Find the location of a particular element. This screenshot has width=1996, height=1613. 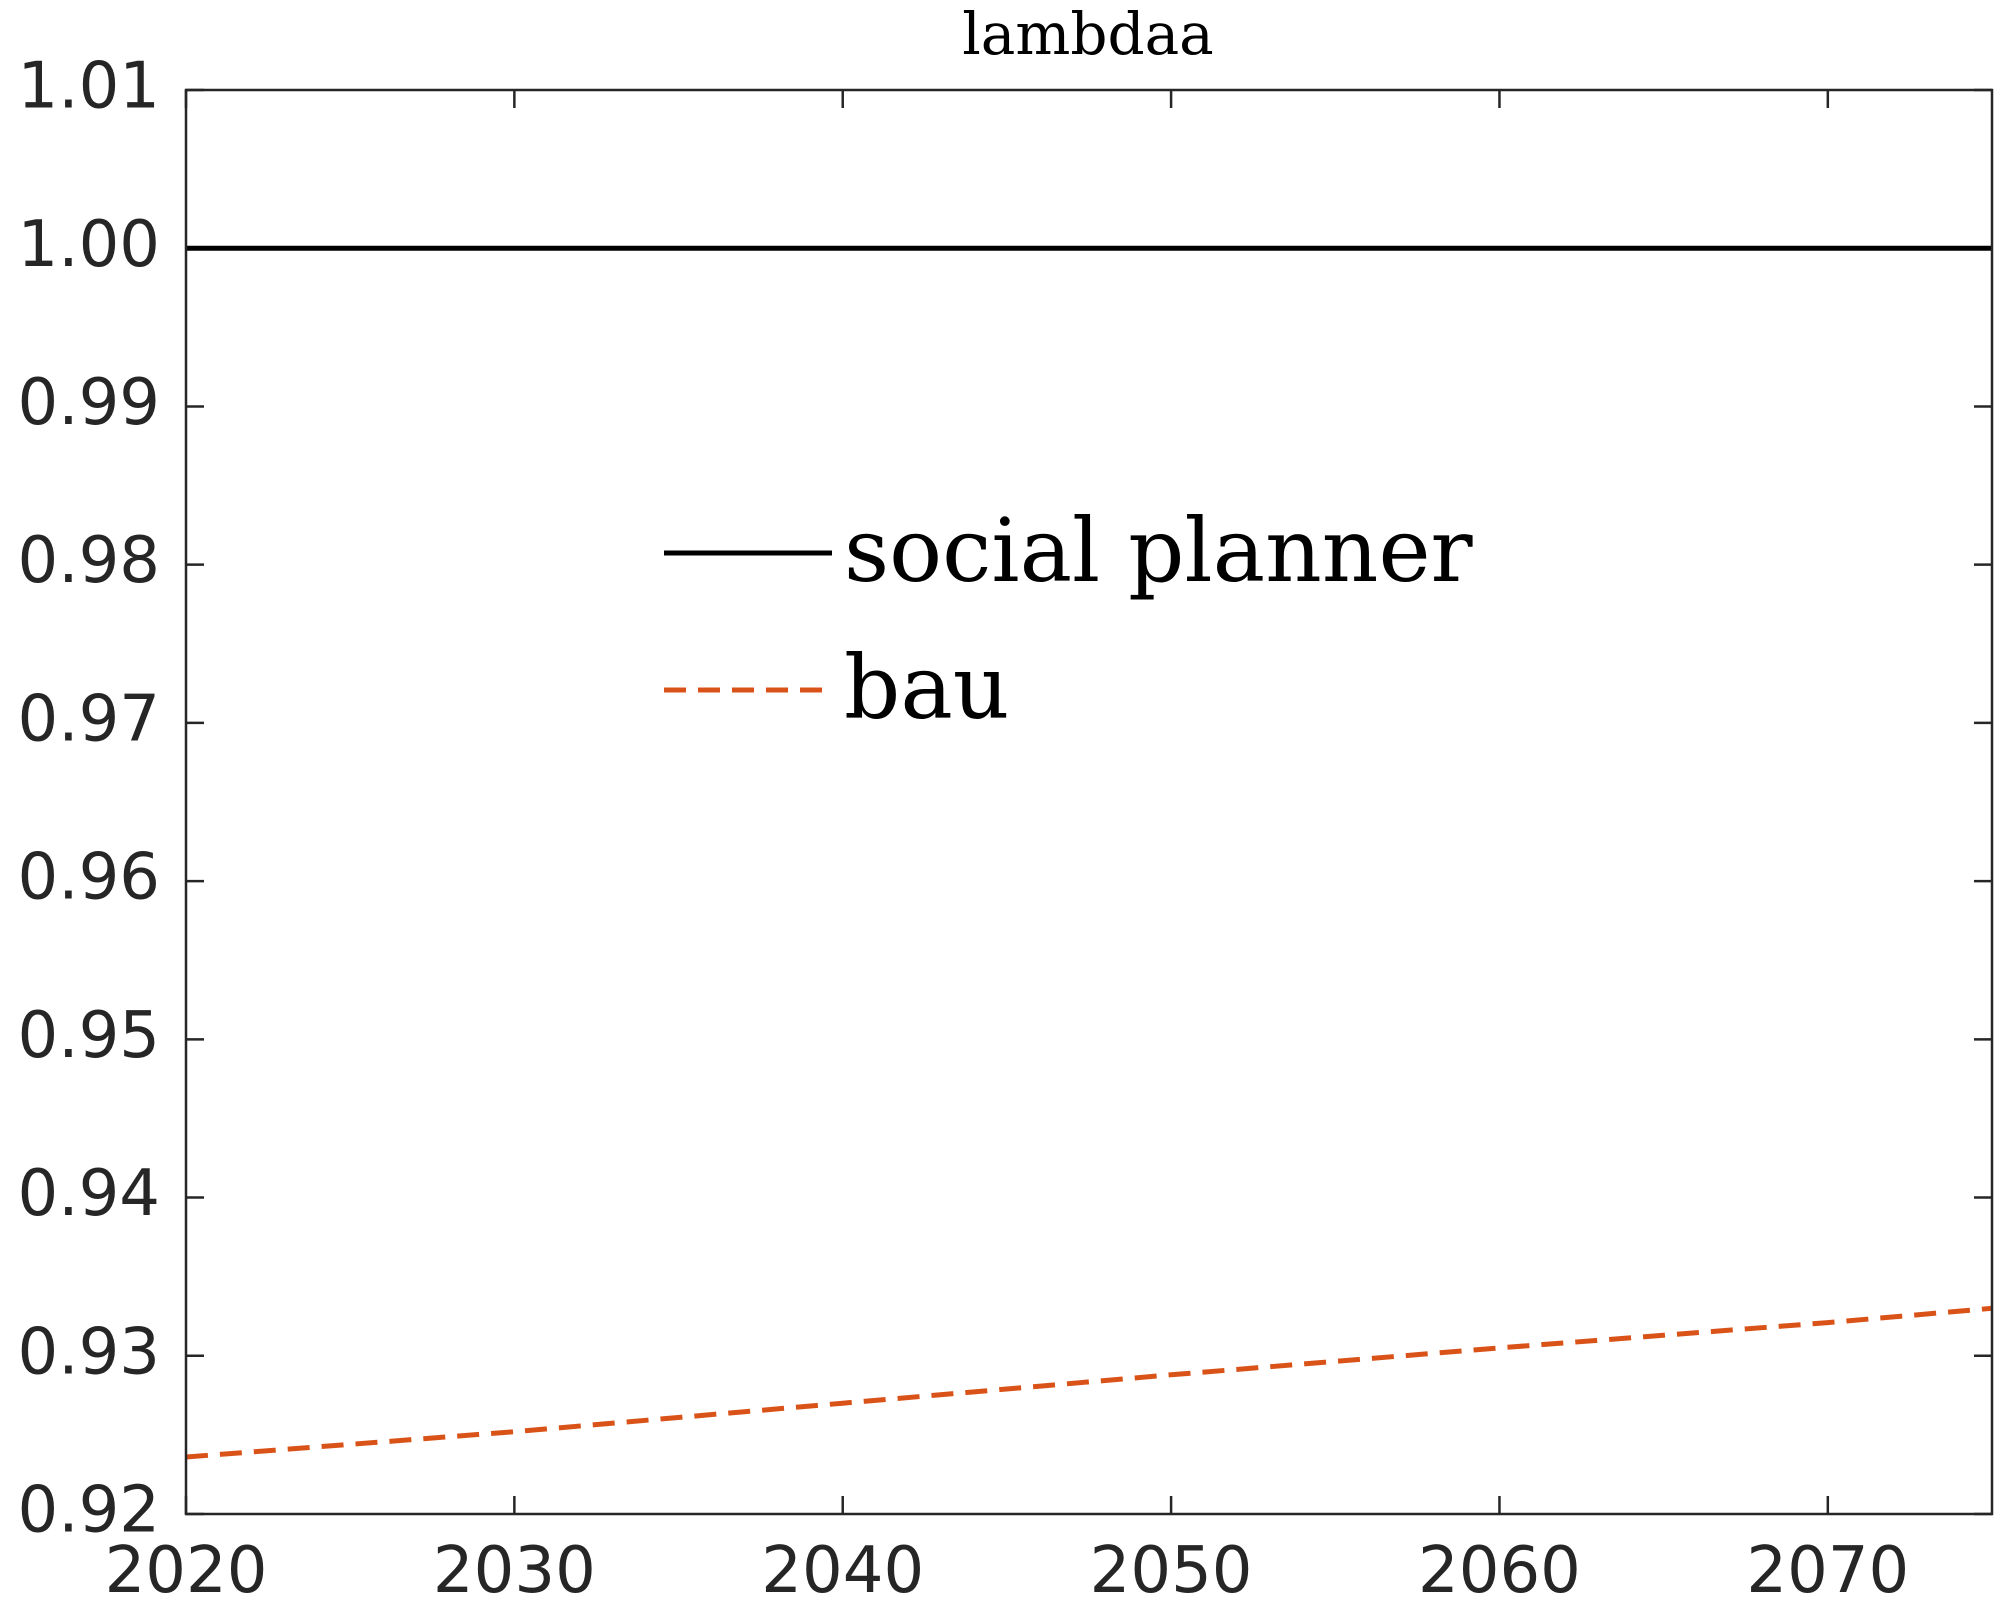

y-tick-label: 0.95 is located at coordinates (89, 1036).